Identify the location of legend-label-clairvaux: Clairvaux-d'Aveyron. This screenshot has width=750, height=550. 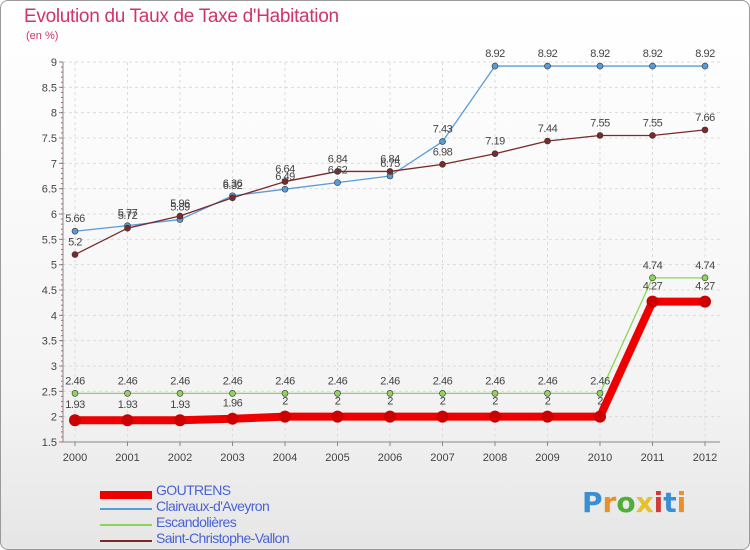
(213, 506).